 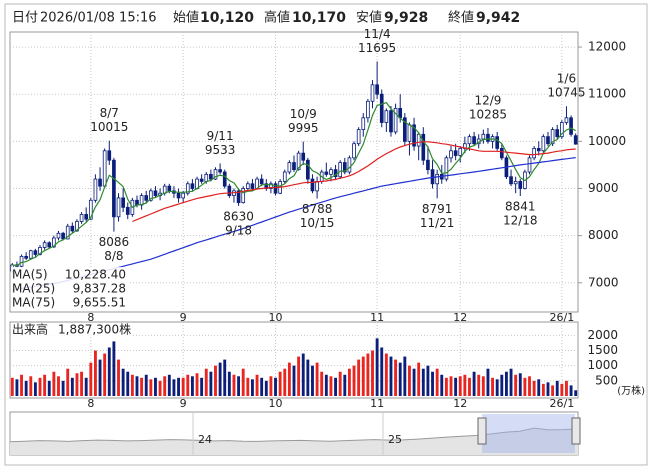 What do you see at coordinates (460, 317) in the screenshot?
I see `x-tick-label: 12` at bounding box center [460, 317].